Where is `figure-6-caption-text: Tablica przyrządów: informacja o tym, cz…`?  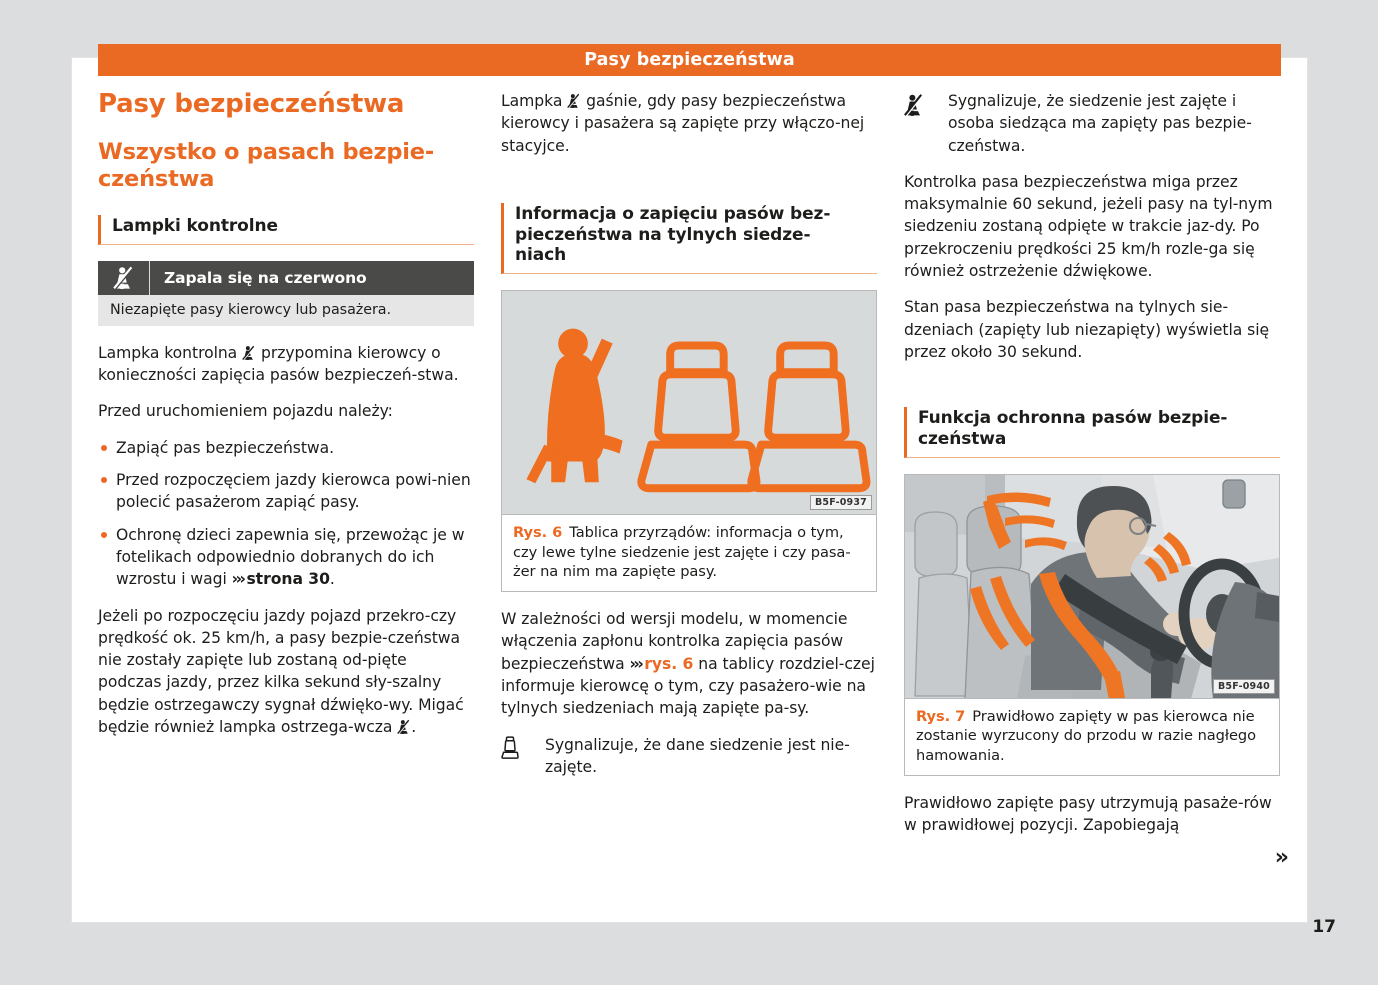
figure-6-caption-text: Tablica przyrządów: informacja o tym, cz… is located at coordinates (682, 552).